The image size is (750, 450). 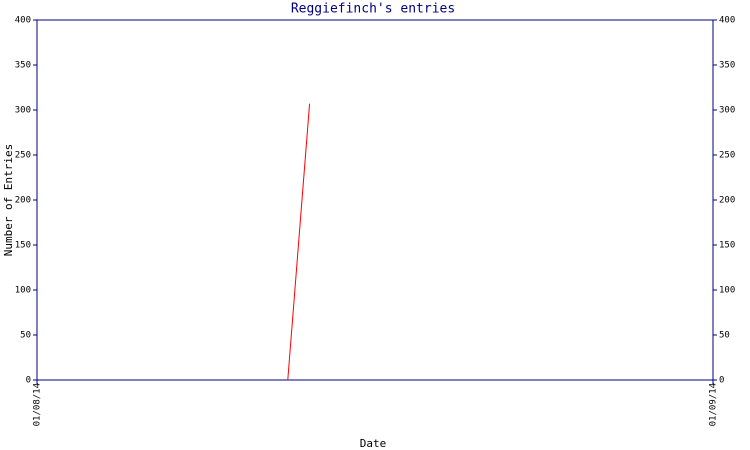 What do you see at coordinates (724, 336) in the screenshot?
I see `y2-tick-label: 50` at bounding box center [724, 336].